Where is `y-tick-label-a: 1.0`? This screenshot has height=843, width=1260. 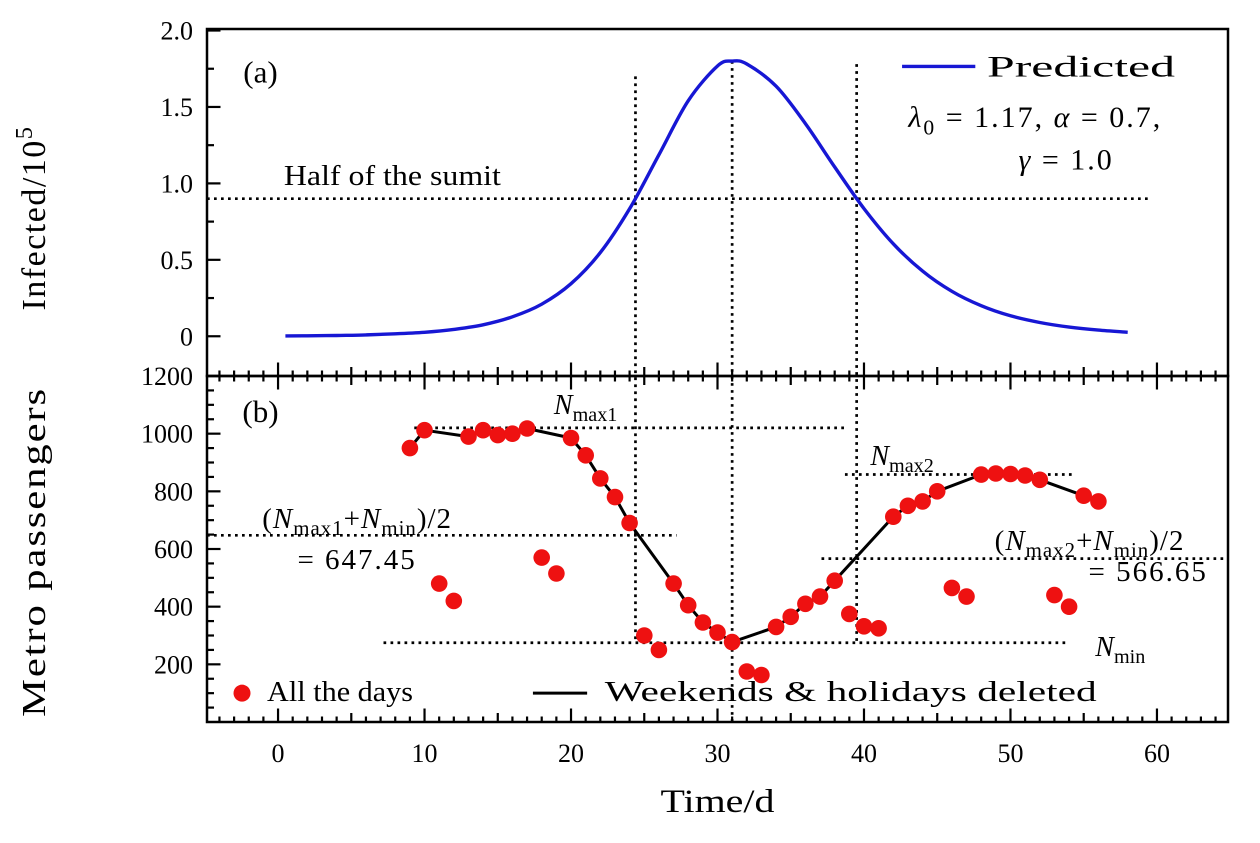 y-tick-label-a: 1.0 is located at coordinates (177, 183).